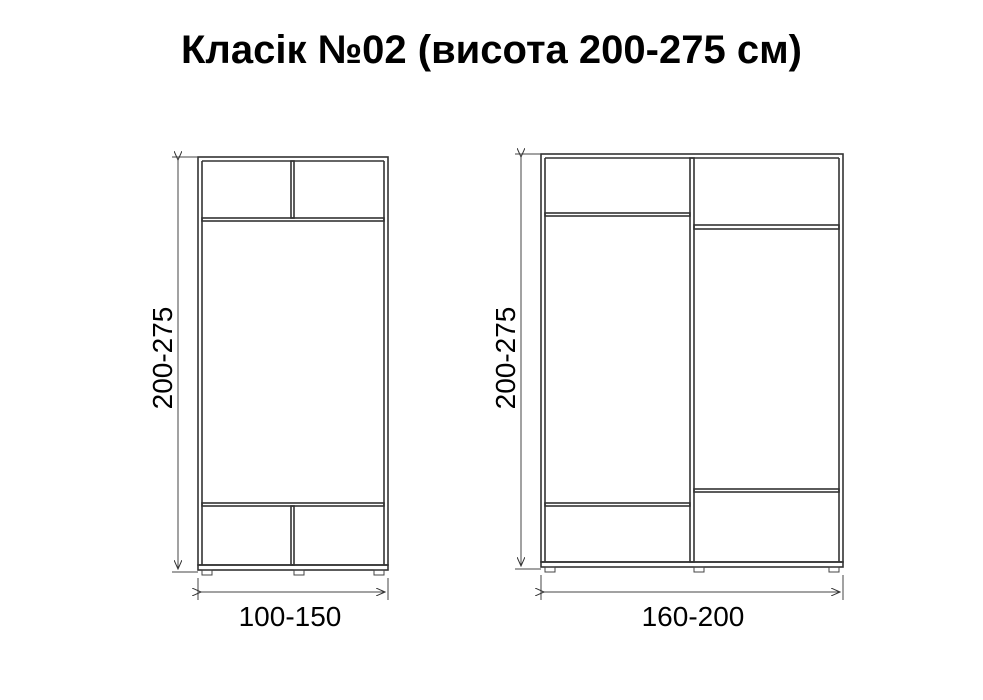  I want to click on width-label: 160-200, so click(693, 616).